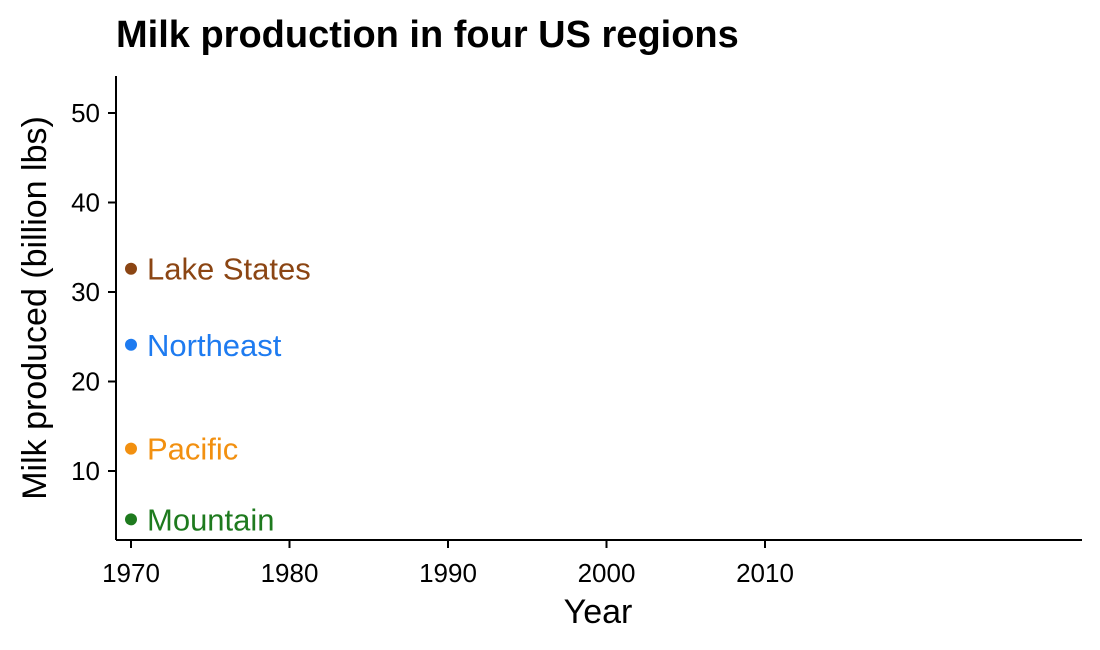 Image resolution: width=1100 pixels, height=650 pixels. Describe the element at coordinates (85, 471) in the screenshot. I see `y-tick-label: 10` at that location.